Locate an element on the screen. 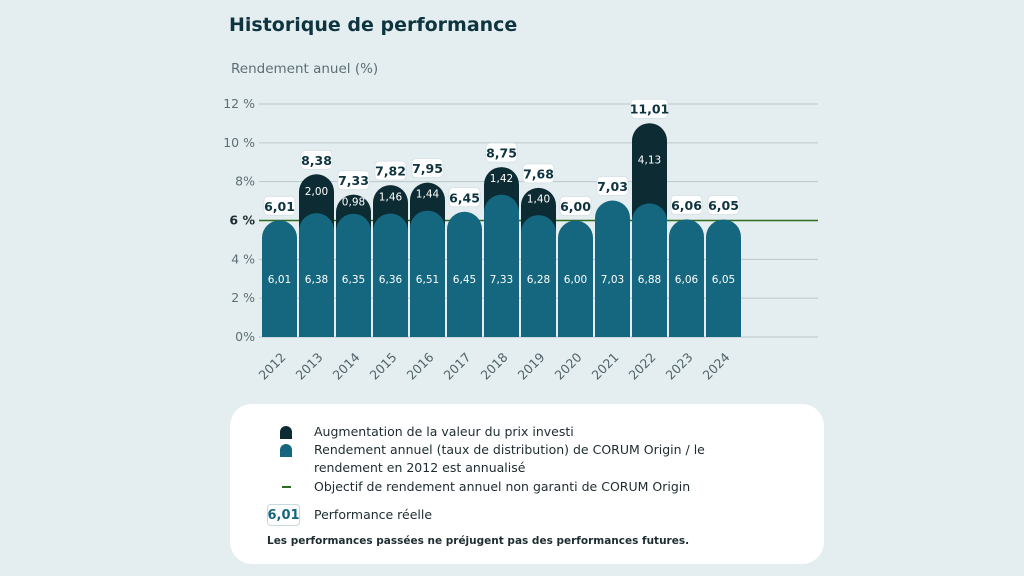  bar-distribution-label: 6,00 is located at coordinates (575, 280).